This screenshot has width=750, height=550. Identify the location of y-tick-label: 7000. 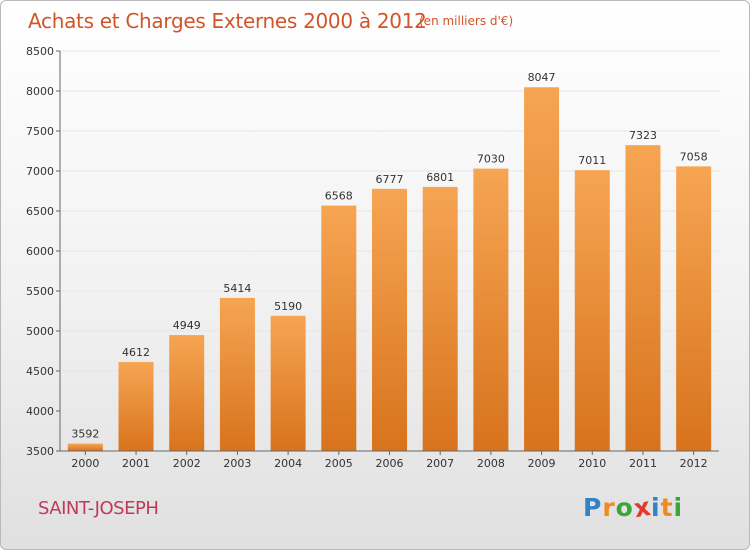
(40, 171).